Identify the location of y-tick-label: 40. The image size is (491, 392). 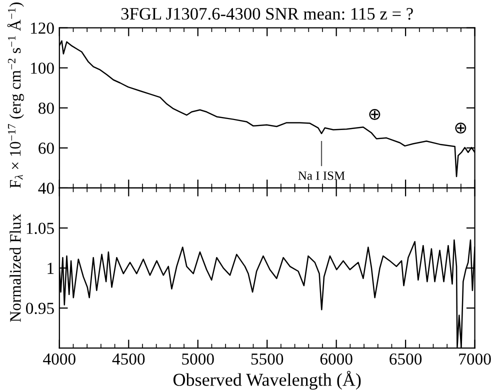
(46, 188).